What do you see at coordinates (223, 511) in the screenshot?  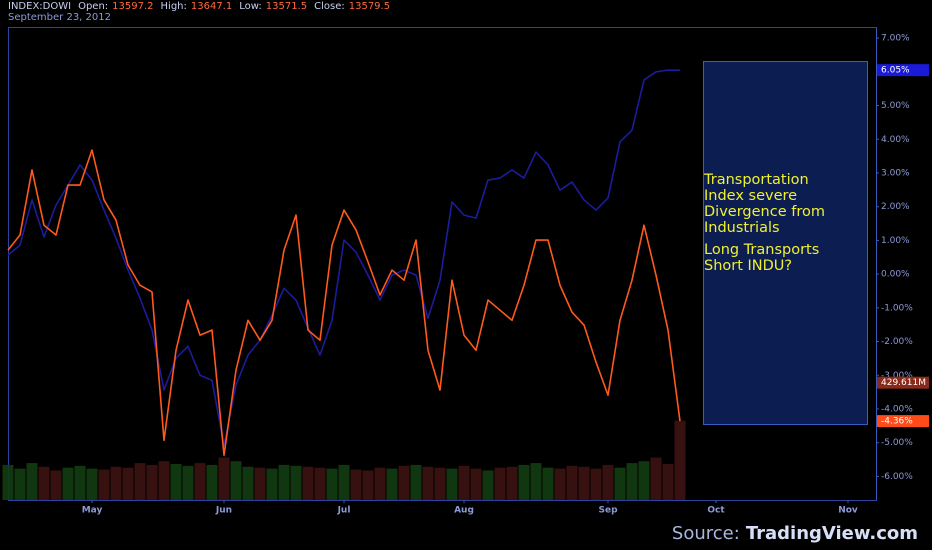 I see `x-tick-label: Jun` at bounding box center [223, 511].